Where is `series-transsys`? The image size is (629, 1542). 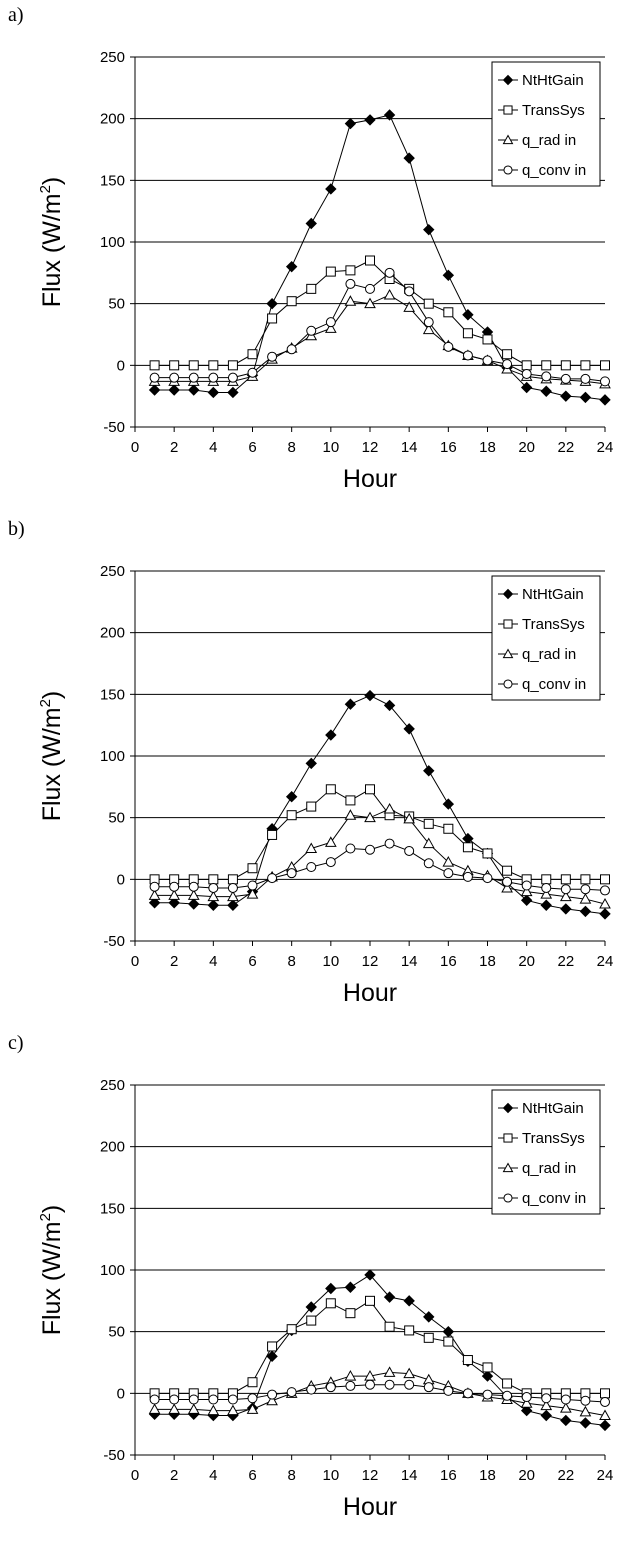
series-transsys is located at coordinates (379, 834).